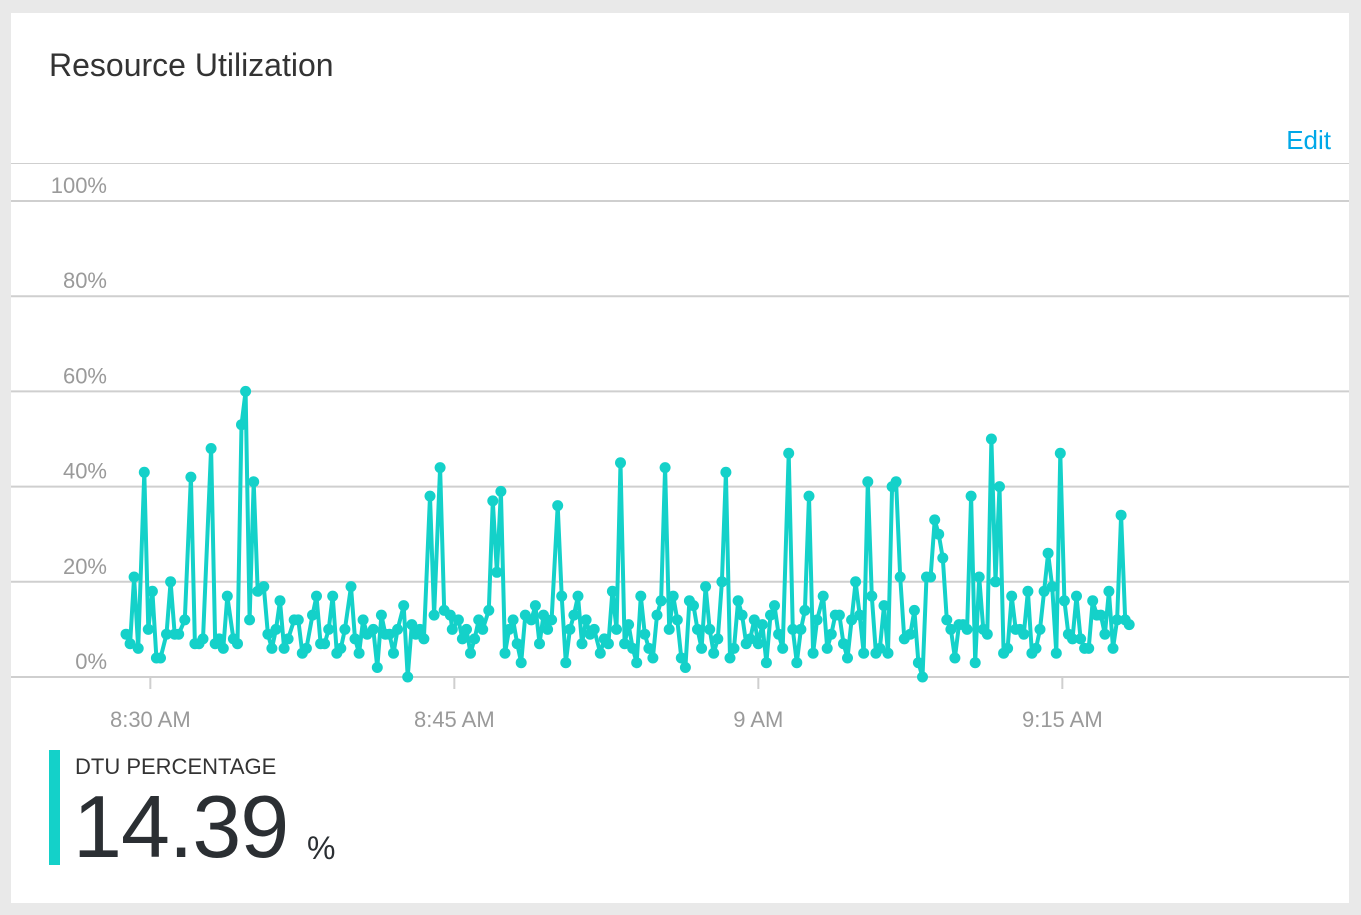 Image resolution: width=1361 pixels, height=915 pixels. What do you see at coordinates (79, 185) in the screenshot?
I see `y-tick-label: 100%` at bounding box center [79, 185].